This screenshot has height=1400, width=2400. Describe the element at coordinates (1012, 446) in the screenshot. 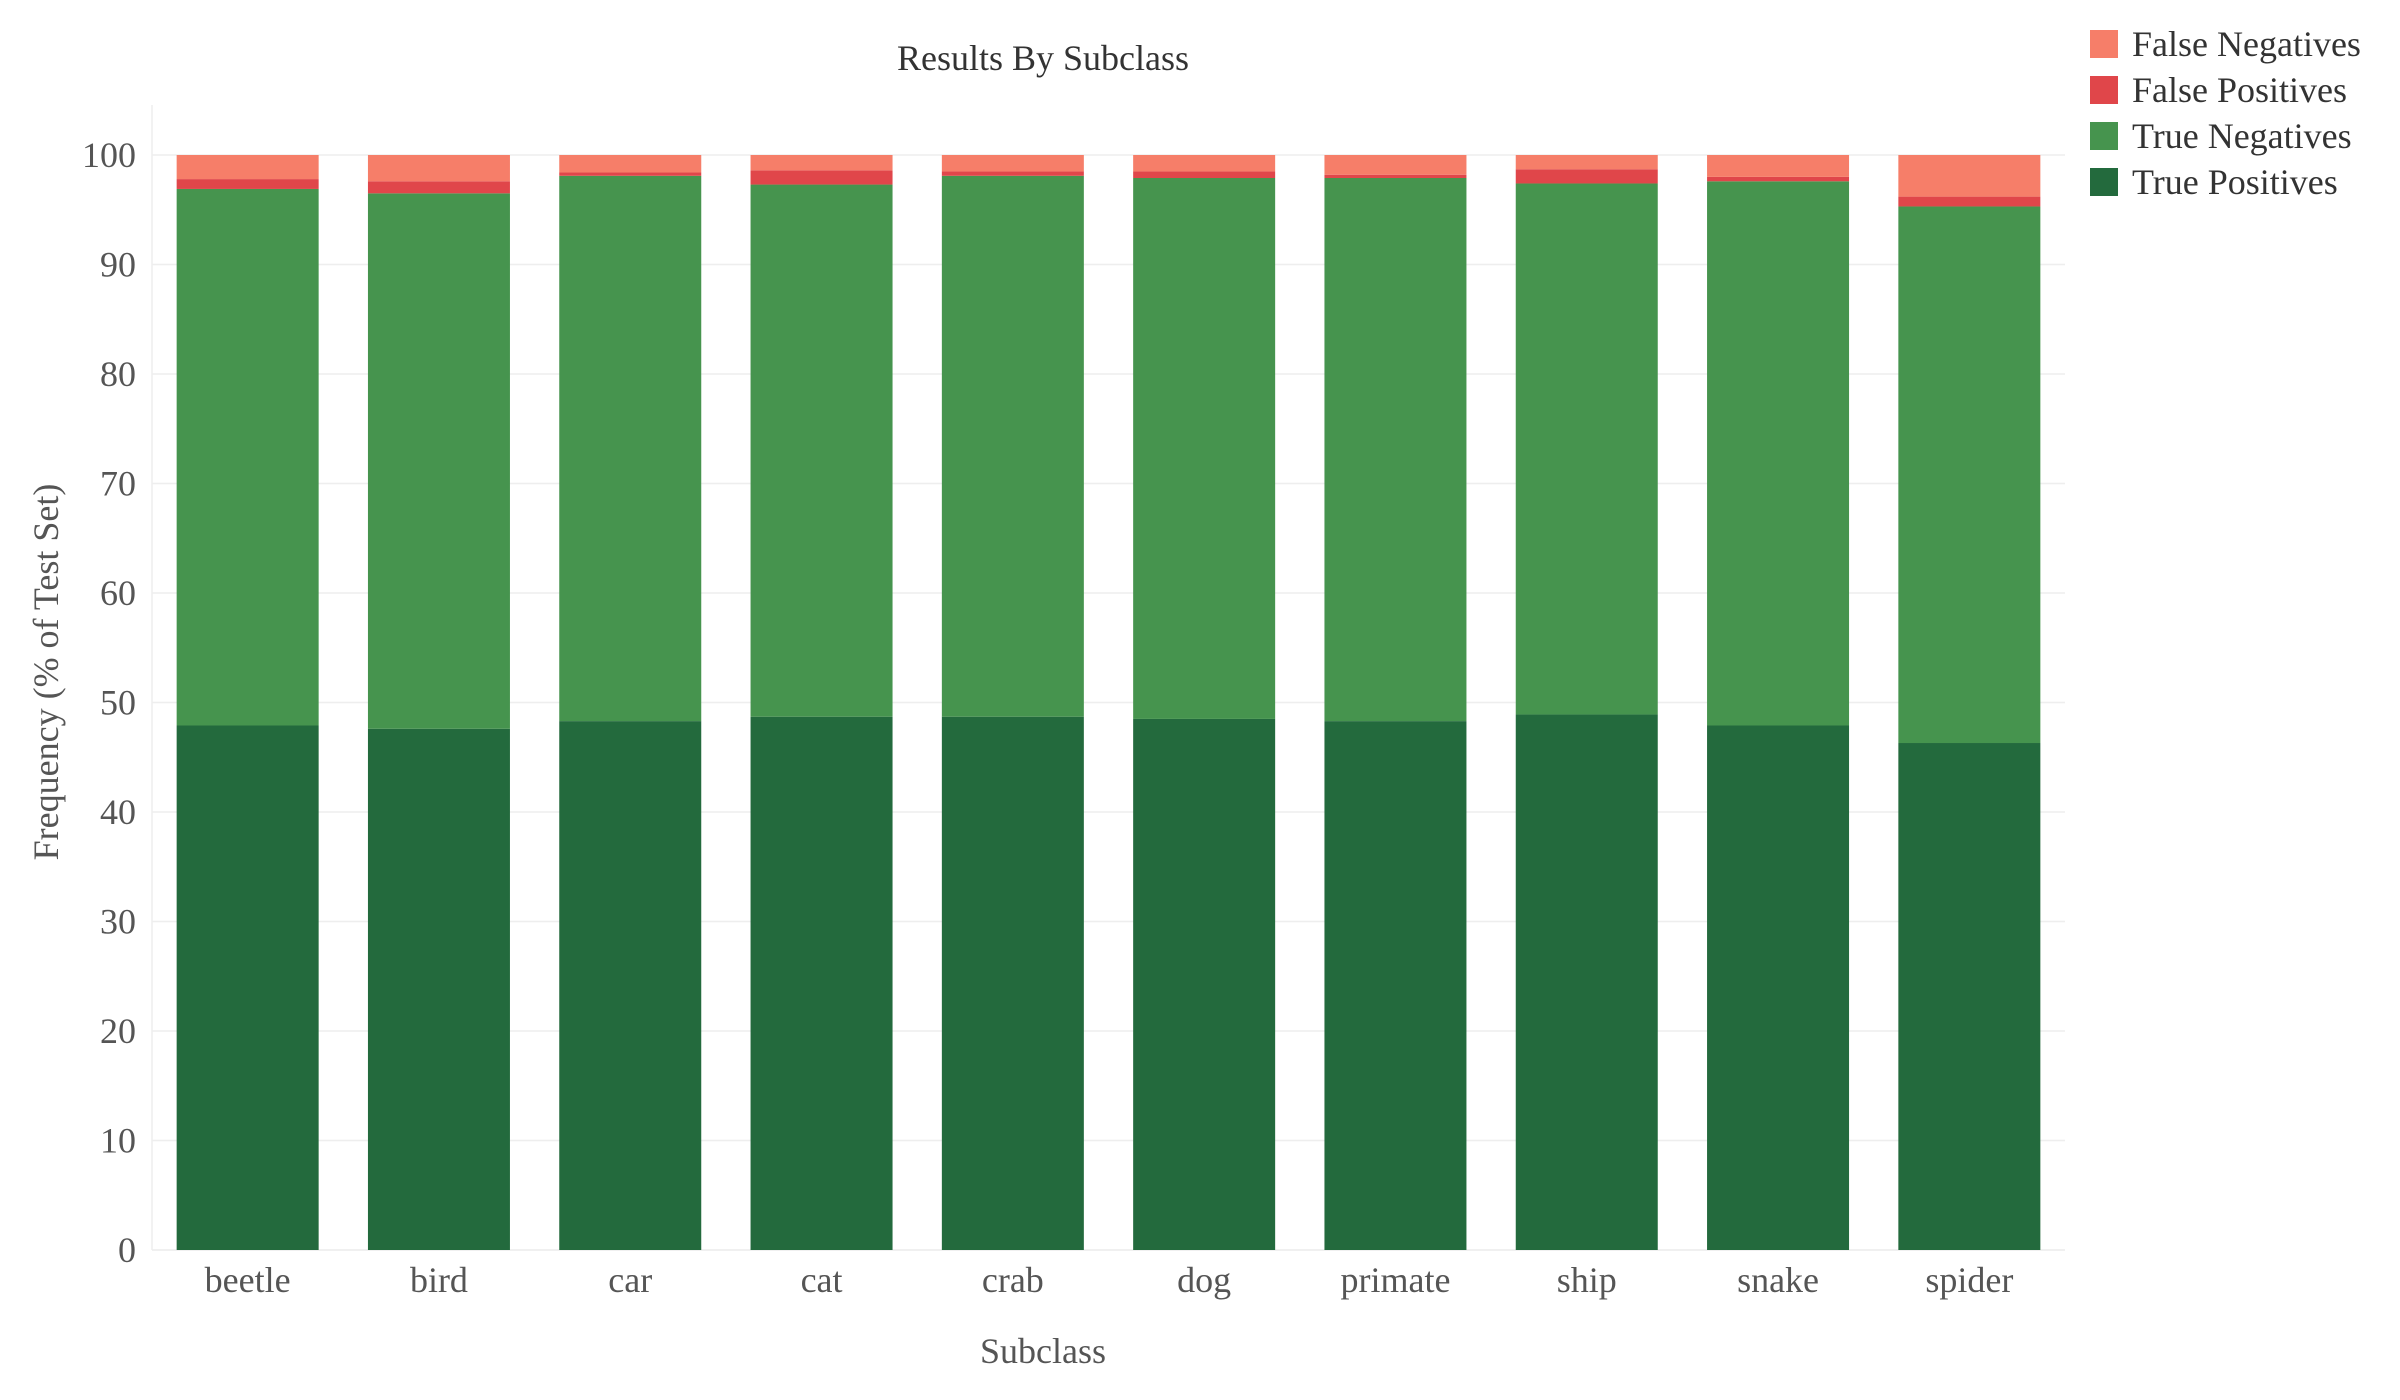

I see `bar-crab-true-negatives` at that location.